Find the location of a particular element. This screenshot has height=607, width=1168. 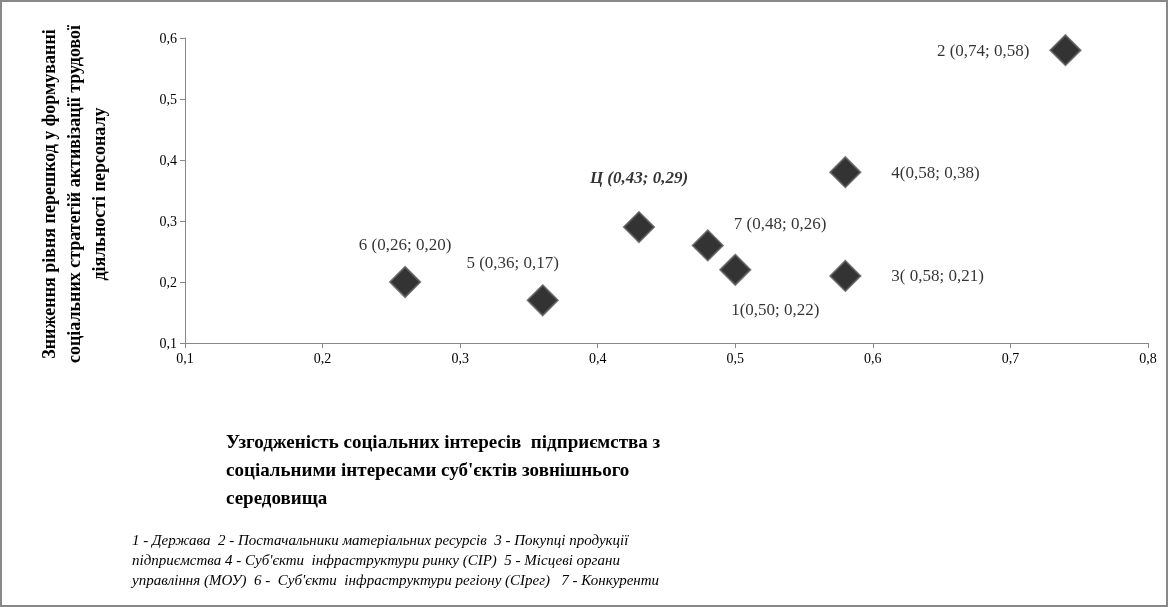

x-tick-label: 0,7 is located at coordinates (1010, 358).